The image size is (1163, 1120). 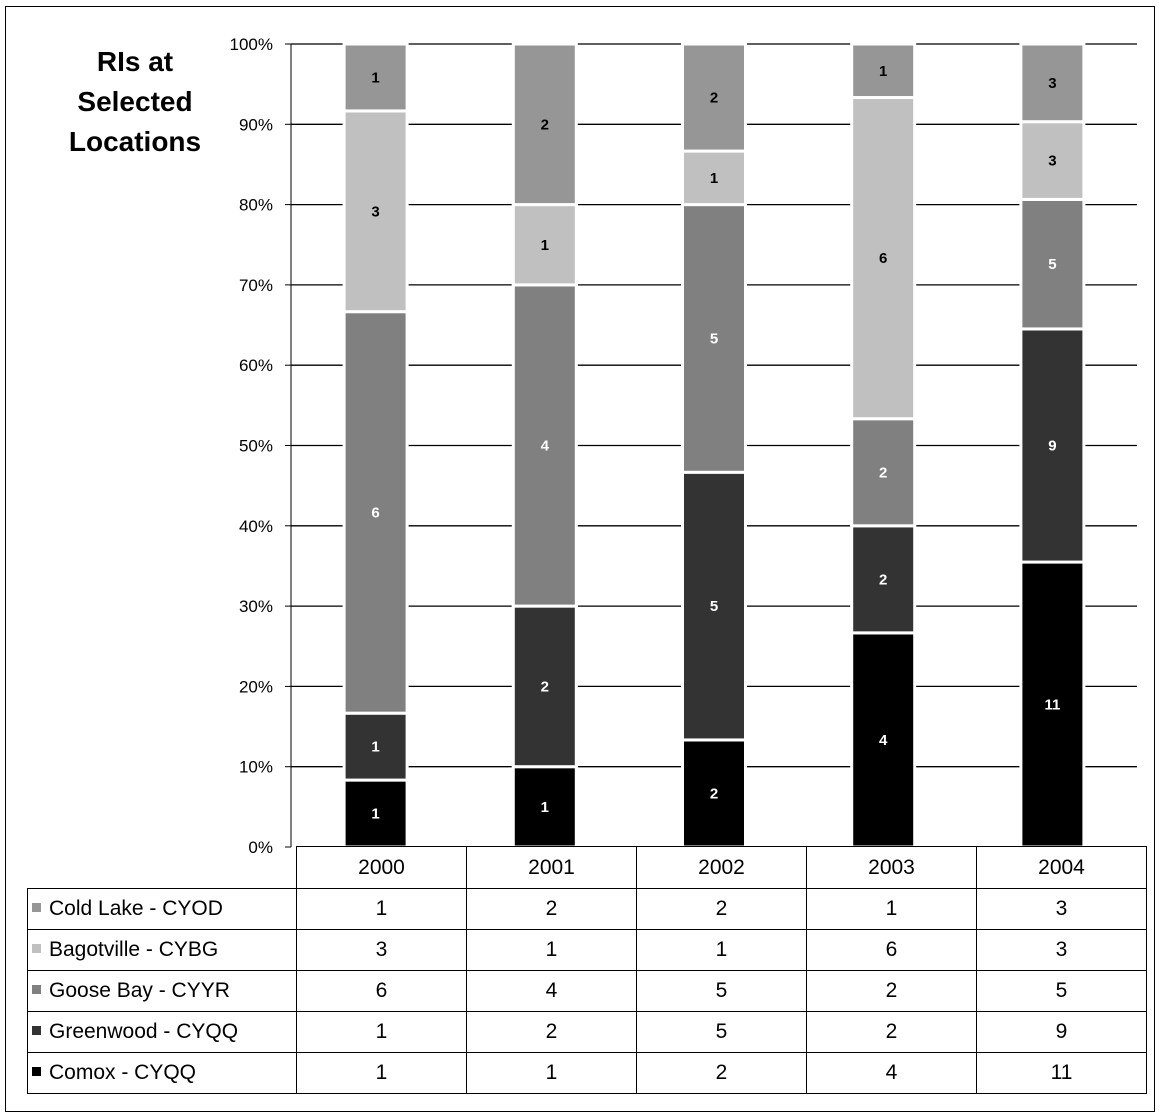 I want to click on legend-entry: Greenwood - CYQQ, so click(x=162, y=1032).